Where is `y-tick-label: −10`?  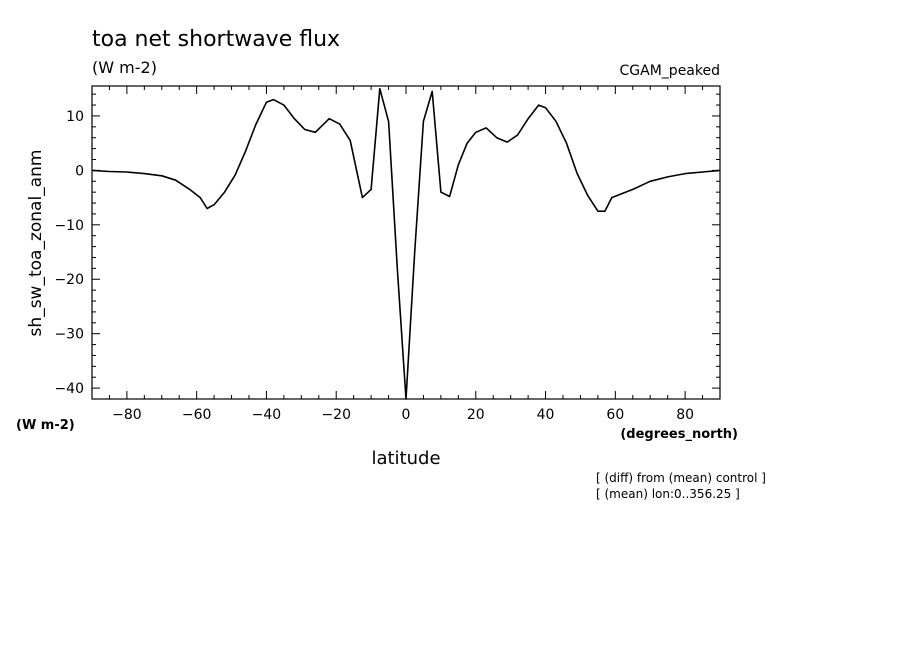
y-tick-label: −10 is located at coordinates (69, 226).